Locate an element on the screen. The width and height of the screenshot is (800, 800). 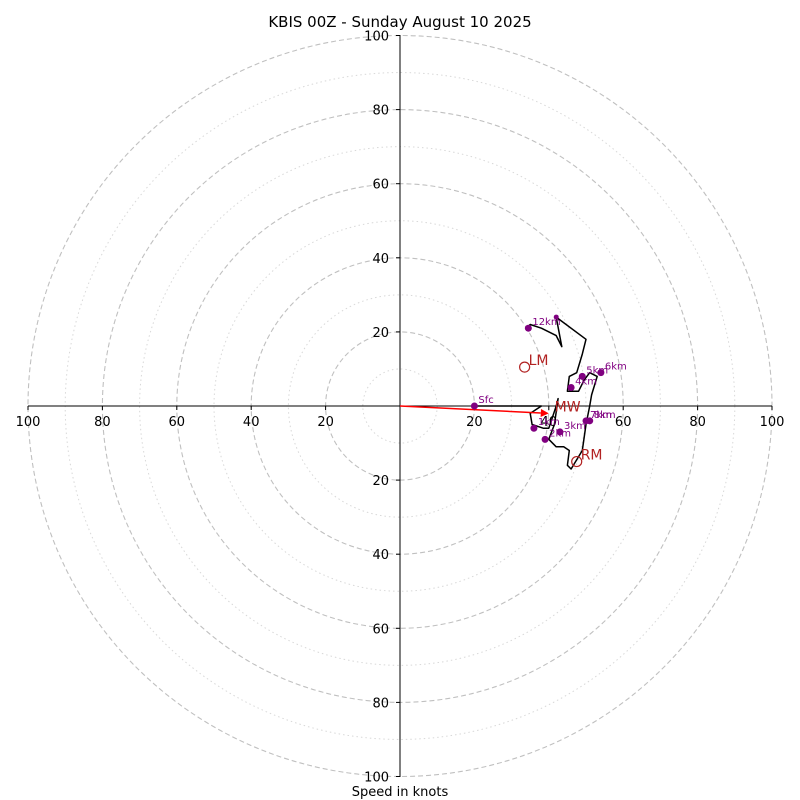
storm-motion-label: RM is located at coordinates (592, 456).